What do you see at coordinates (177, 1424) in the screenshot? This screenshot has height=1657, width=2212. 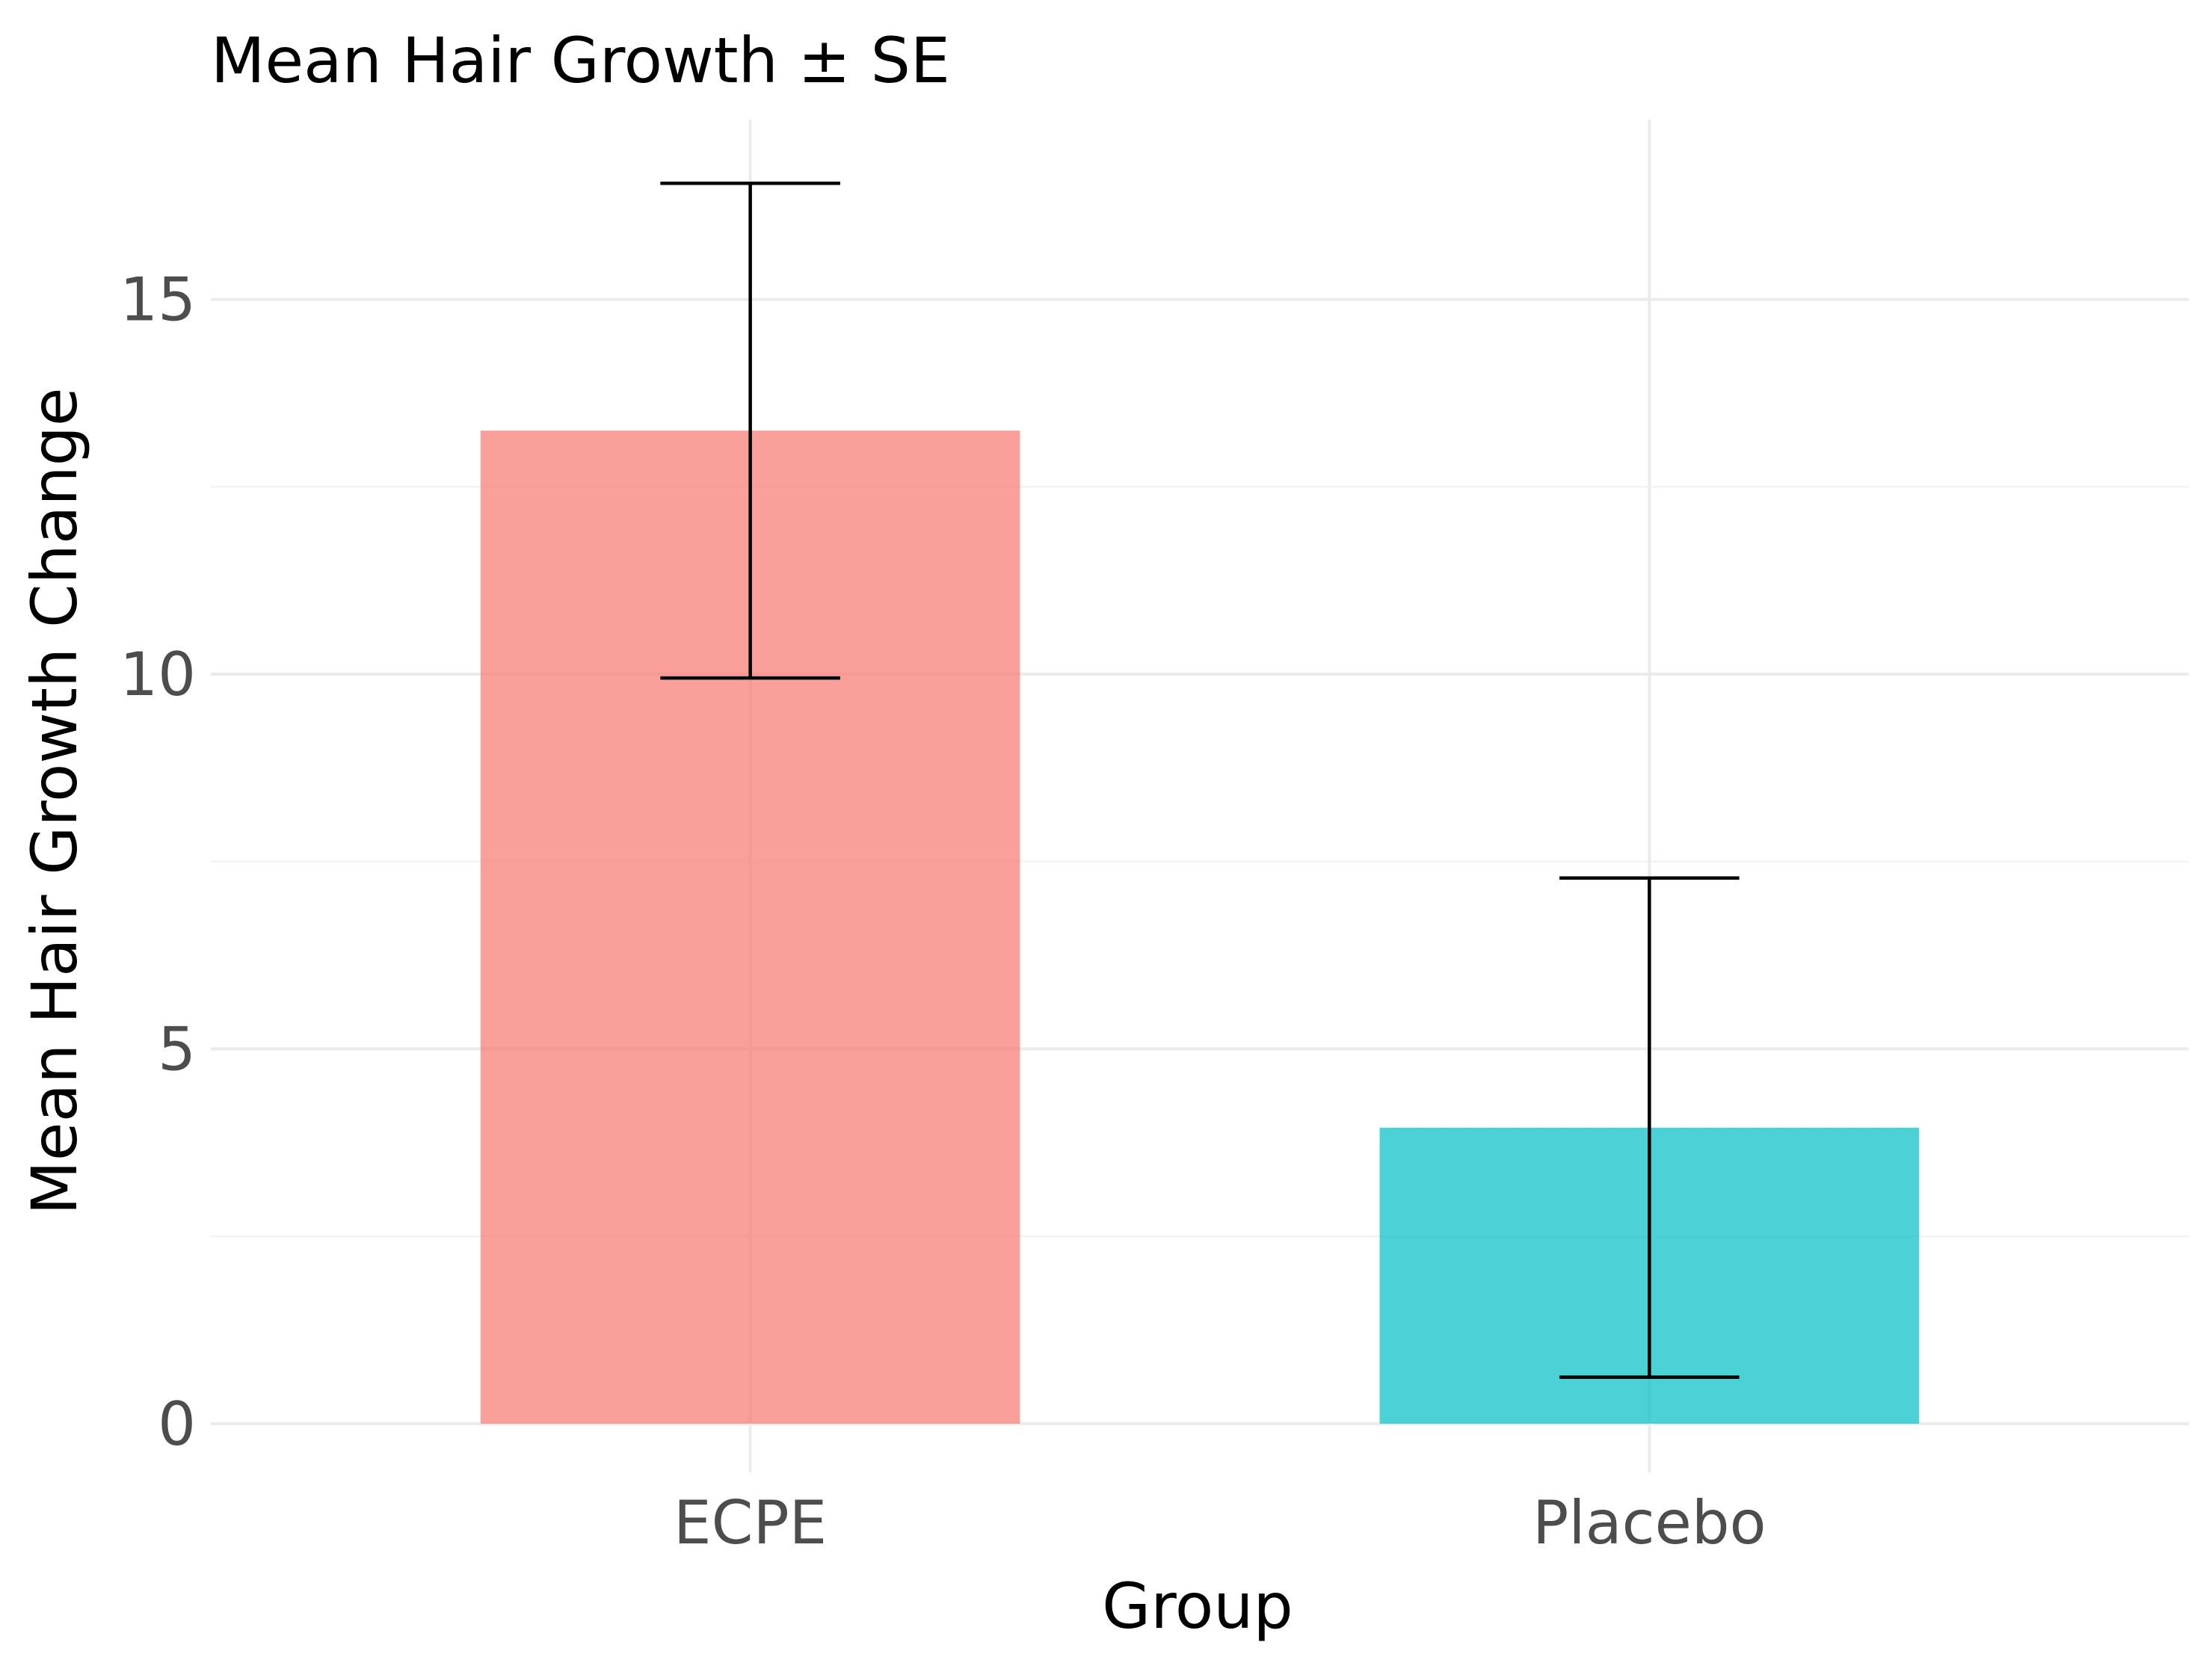 I see `y-tick-label: 0` at bounding box center [177, 1424].